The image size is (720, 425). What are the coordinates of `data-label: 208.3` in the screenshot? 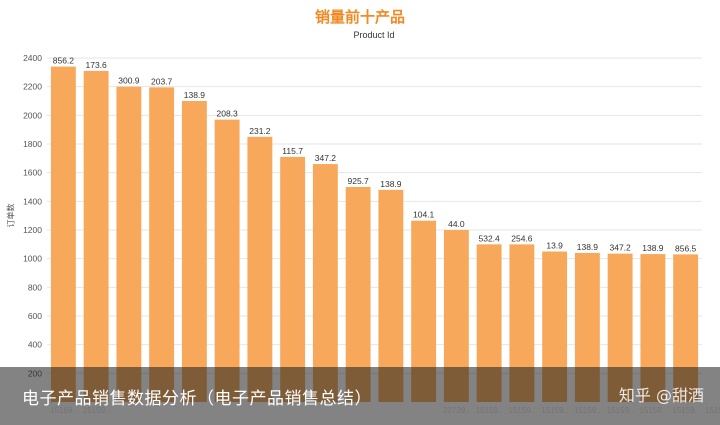 It's located at (227, 114).